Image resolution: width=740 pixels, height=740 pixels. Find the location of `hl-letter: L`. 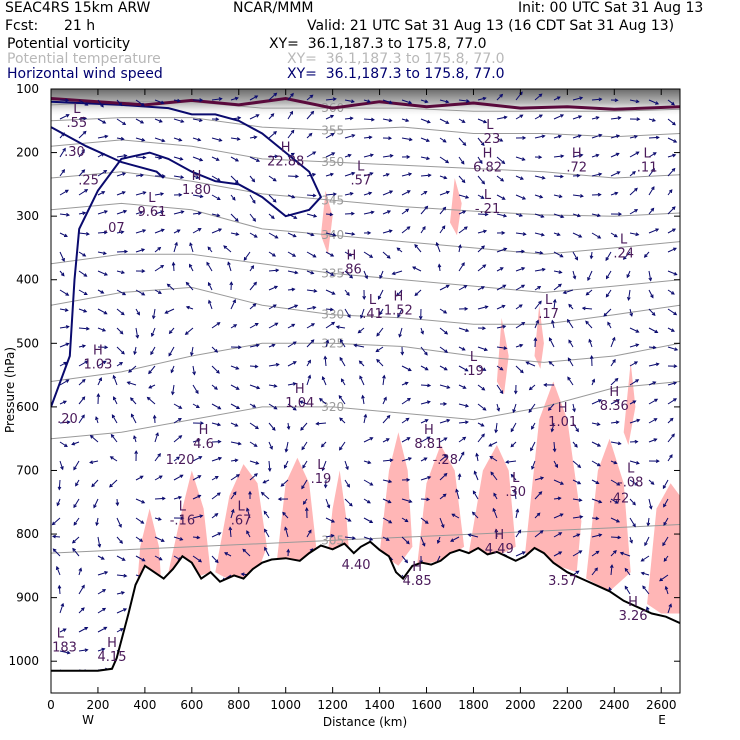

hl-letter: L is located at coordinates (648, 154).